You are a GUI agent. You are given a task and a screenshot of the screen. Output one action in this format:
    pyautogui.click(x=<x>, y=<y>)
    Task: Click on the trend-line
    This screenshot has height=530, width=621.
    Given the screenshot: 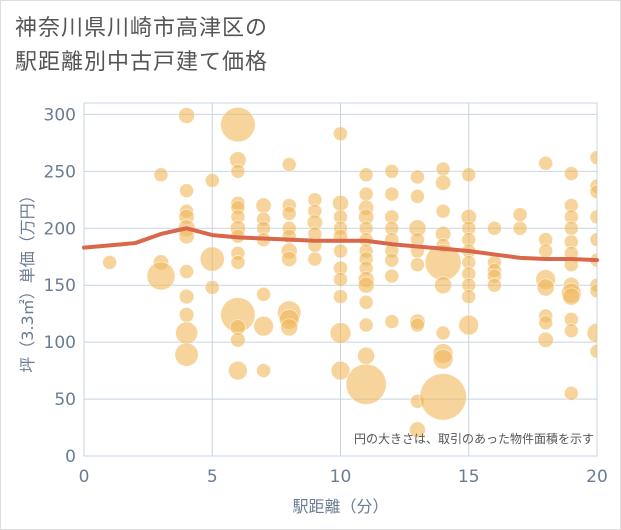 What is the action you would take?
    pyautogui.click(x=340, y=244)
    